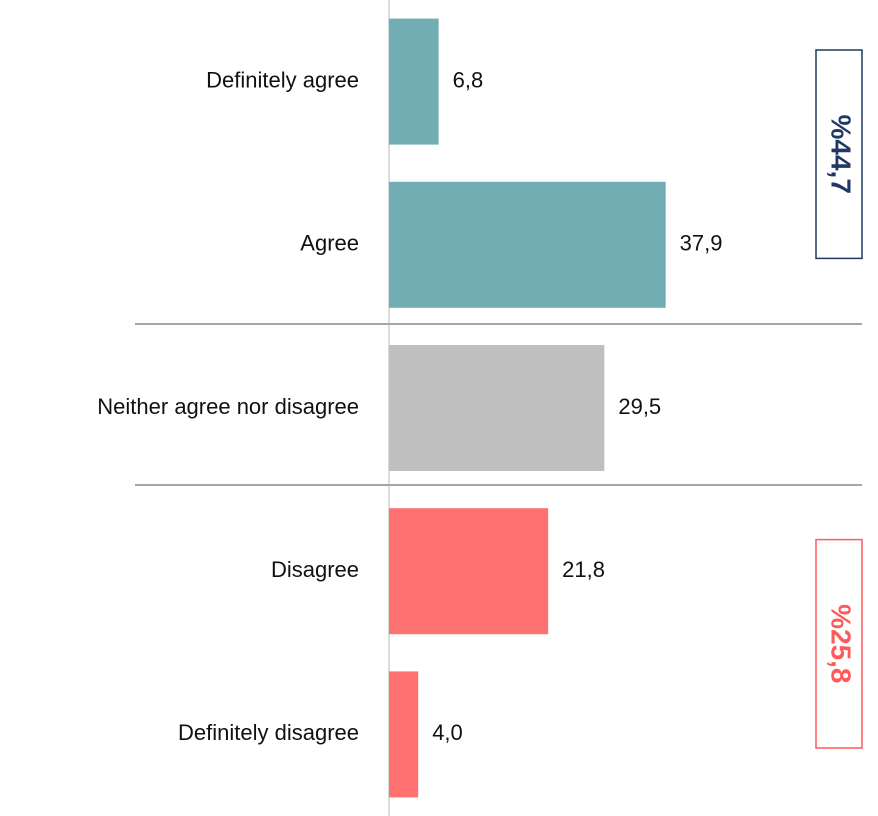 The width and height of the screenshot is (878, 816). What do you see at coordinates (329, 243) in the screenshot?
I see `category-label: Agree` at bounding box center [329, 243].